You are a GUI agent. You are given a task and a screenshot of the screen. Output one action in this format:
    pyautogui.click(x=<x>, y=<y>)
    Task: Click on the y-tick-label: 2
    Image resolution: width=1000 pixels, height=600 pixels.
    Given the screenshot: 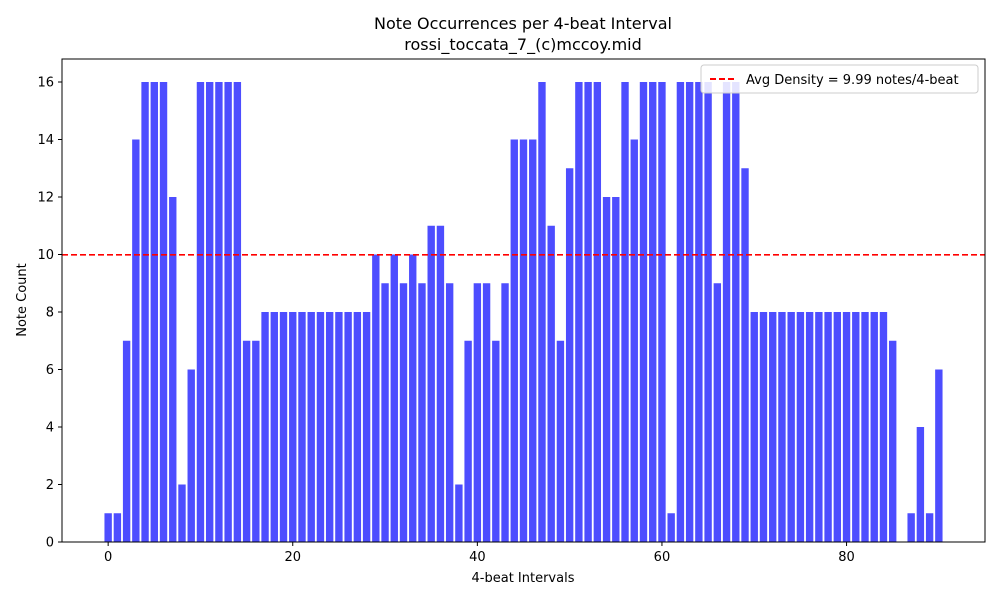 What is the action you would take?
    pyautogui.click(x=50, y=485)
    